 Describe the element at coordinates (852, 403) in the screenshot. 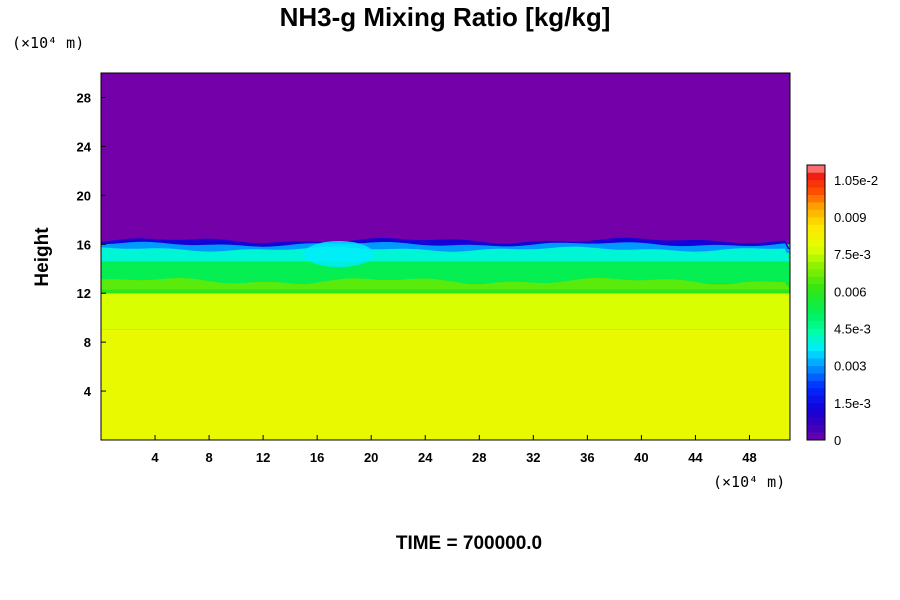

I see `colorbar-label: 1.5e-3` at that location.